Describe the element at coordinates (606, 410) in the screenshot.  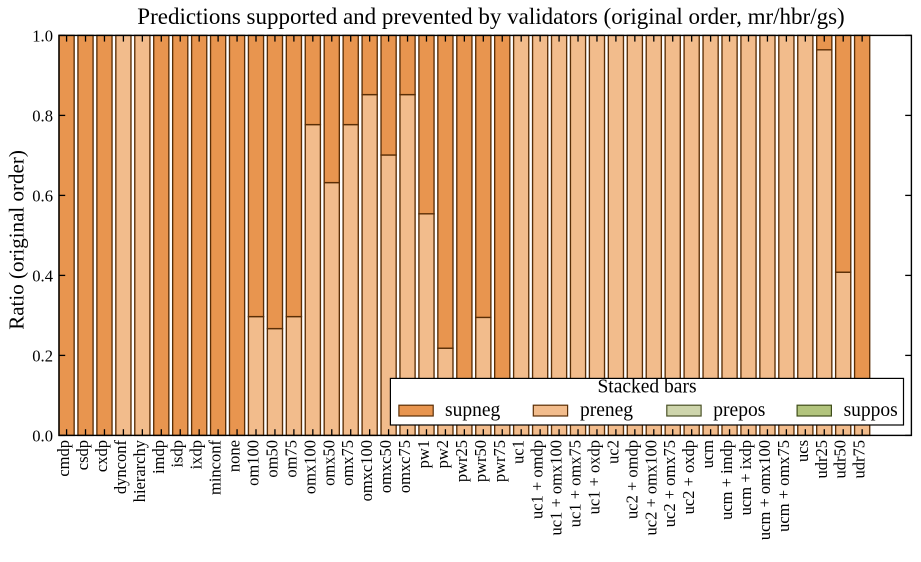
I see `svg-text: preneg` at that location.